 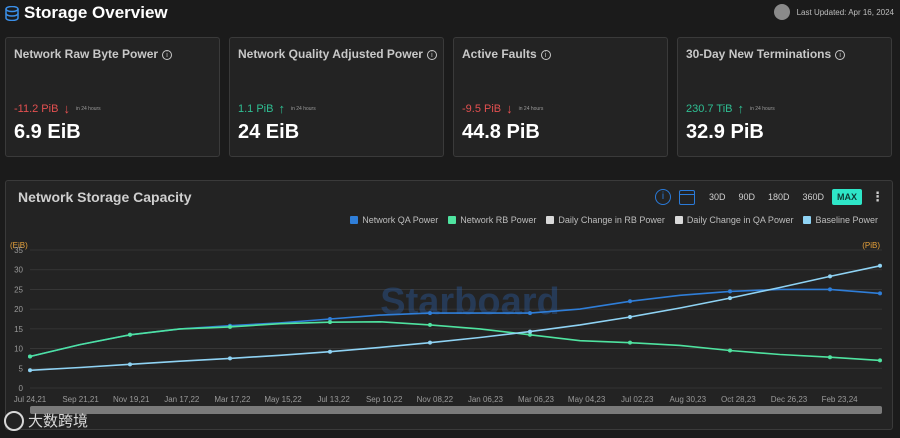 I want to click on y-tick-label: 5, so click(x=21, y=368).